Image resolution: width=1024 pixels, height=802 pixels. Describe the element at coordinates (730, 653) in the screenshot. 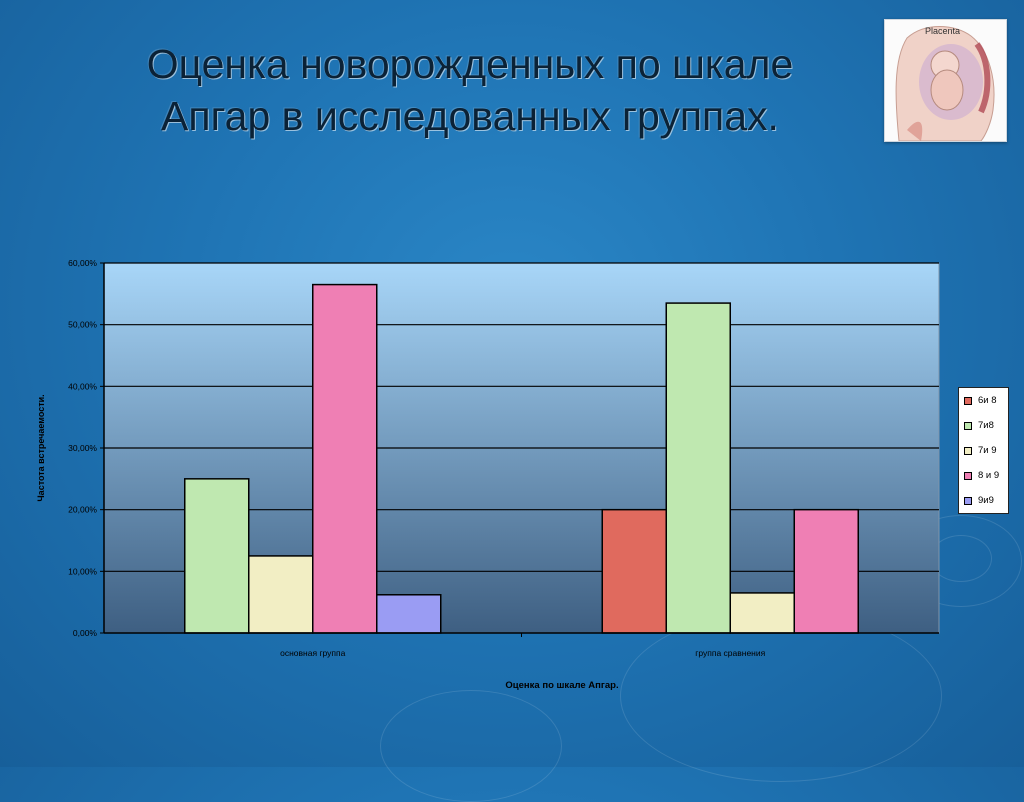

I see `x-tick-label: группа сравнения` at that location.